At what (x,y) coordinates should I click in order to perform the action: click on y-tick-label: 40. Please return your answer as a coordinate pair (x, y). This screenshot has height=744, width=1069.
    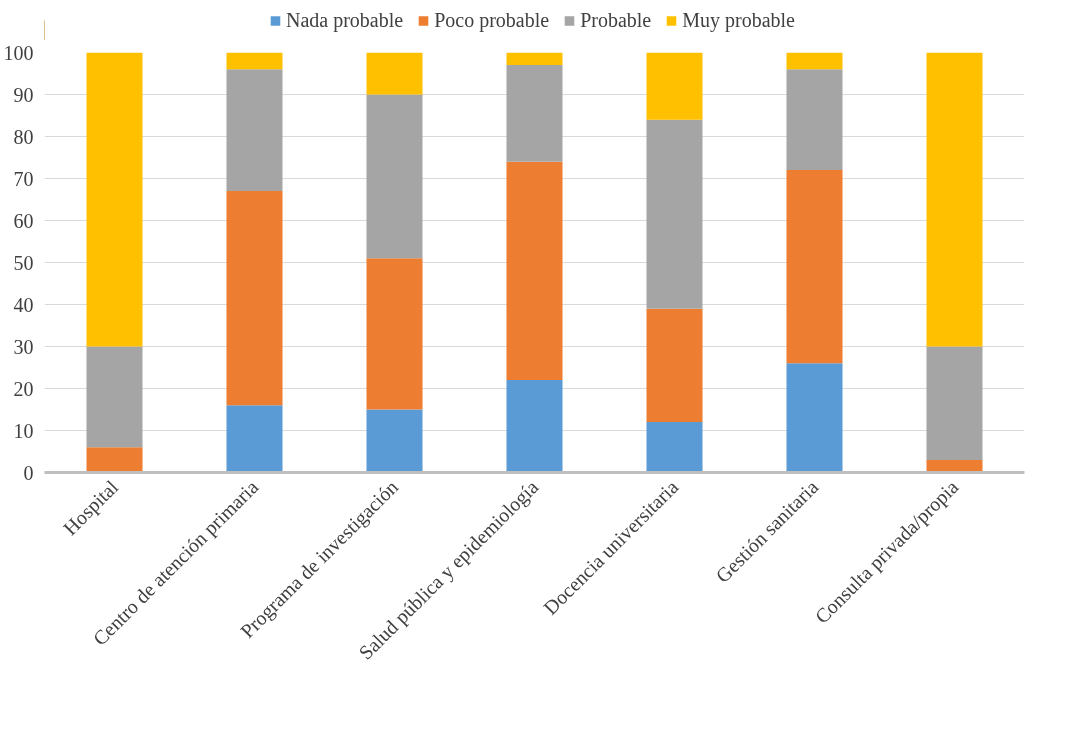
    Looking at the image, I should click on (23, 304).